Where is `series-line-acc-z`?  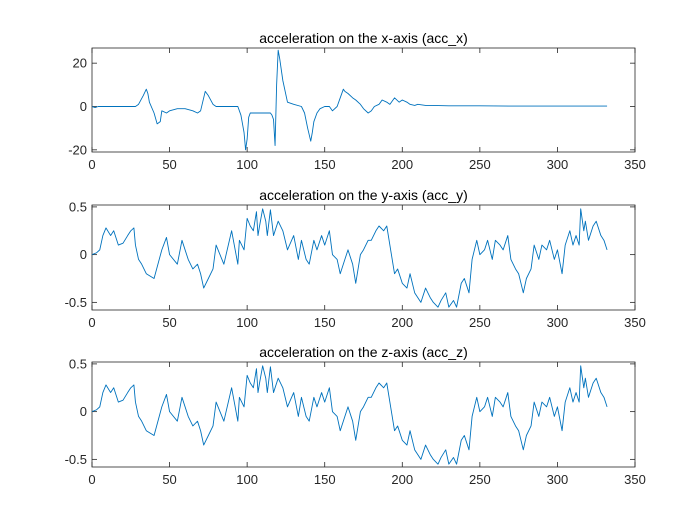
series-line-acc-z is located at coordinates (350, 415).